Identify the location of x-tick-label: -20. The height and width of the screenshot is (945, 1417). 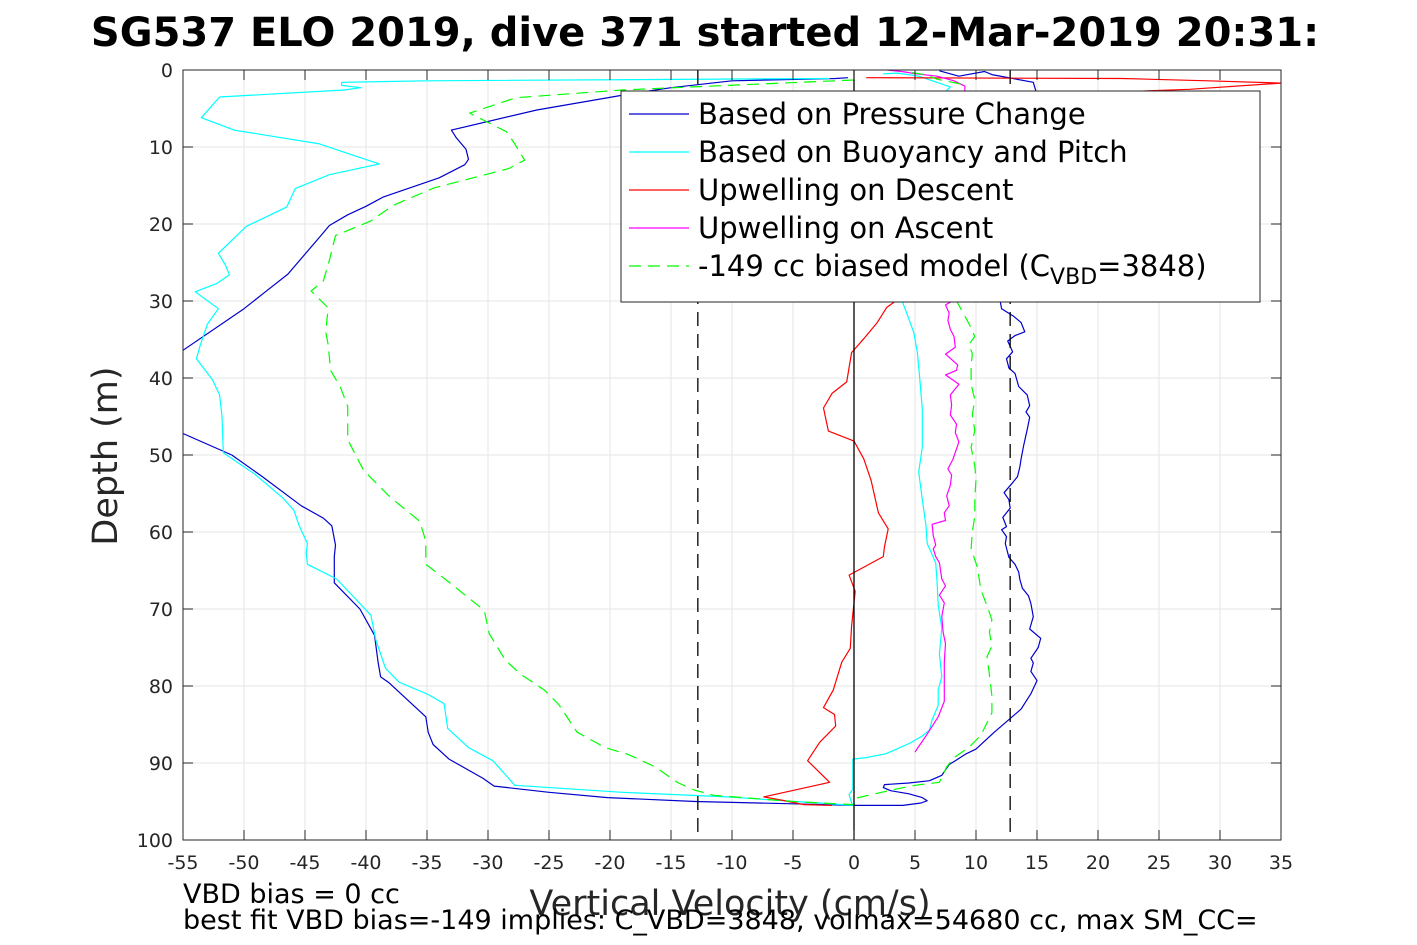
(609, 863).